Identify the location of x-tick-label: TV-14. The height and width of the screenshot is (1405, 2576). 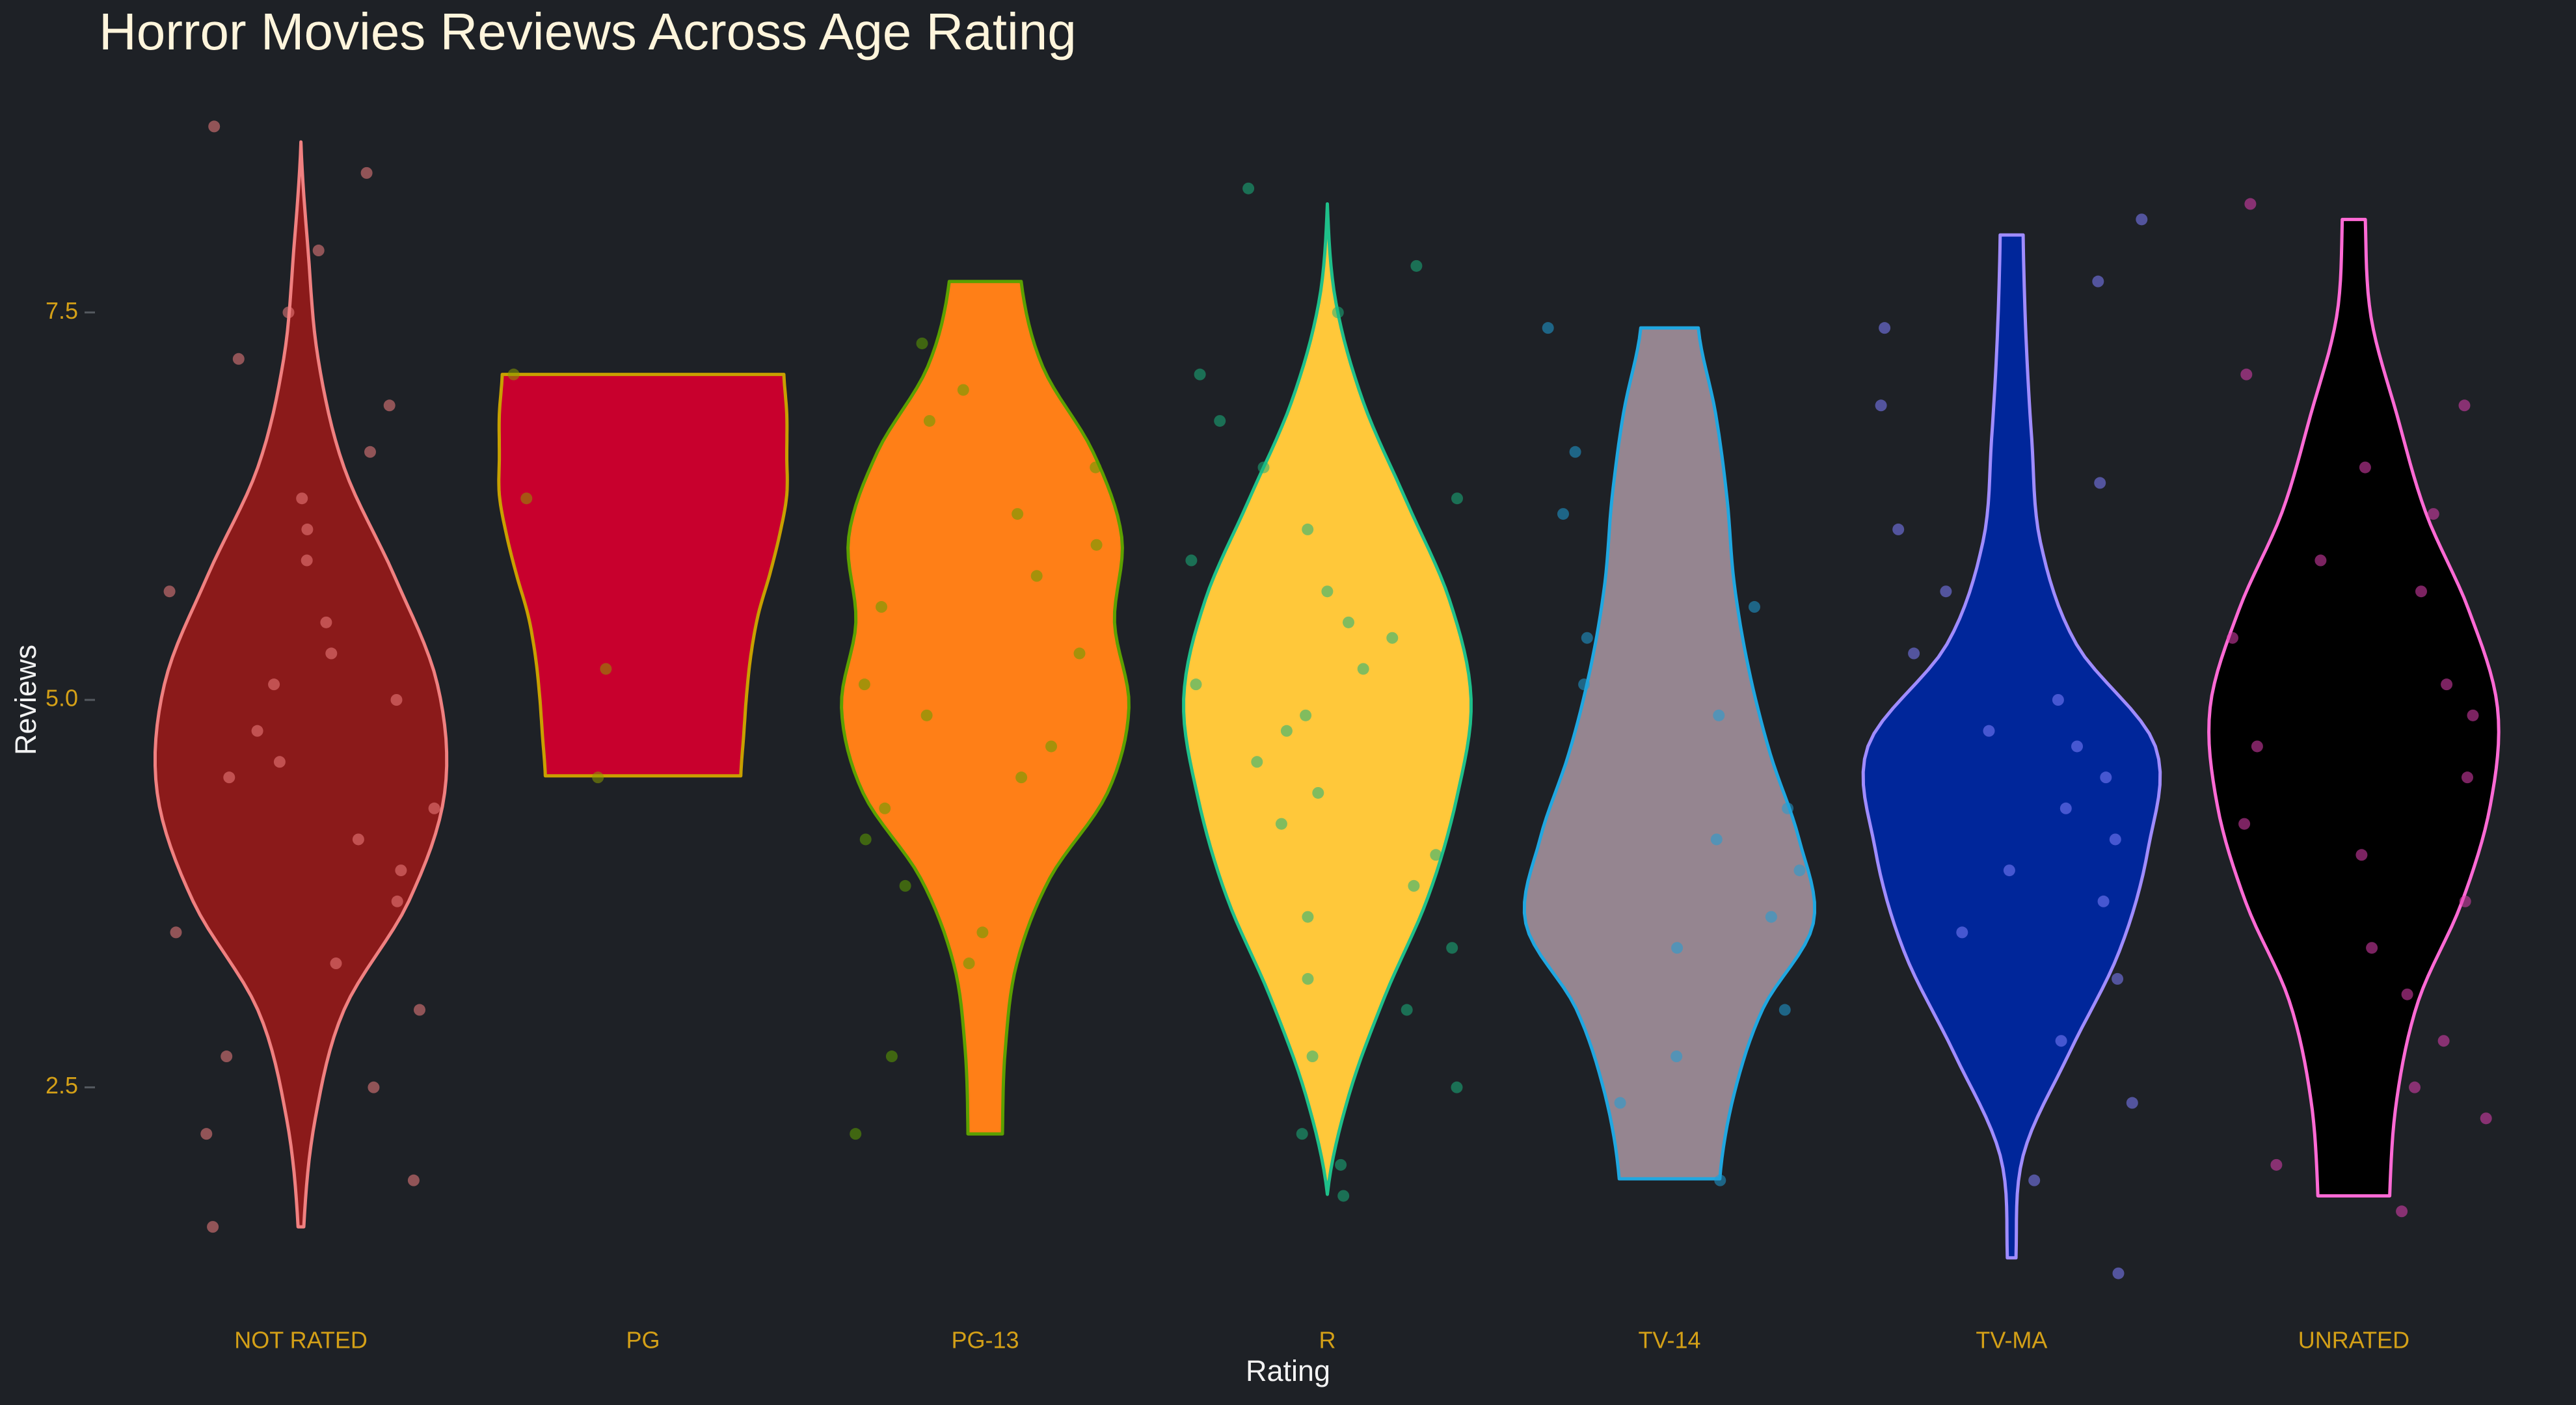
(1669, 1340).